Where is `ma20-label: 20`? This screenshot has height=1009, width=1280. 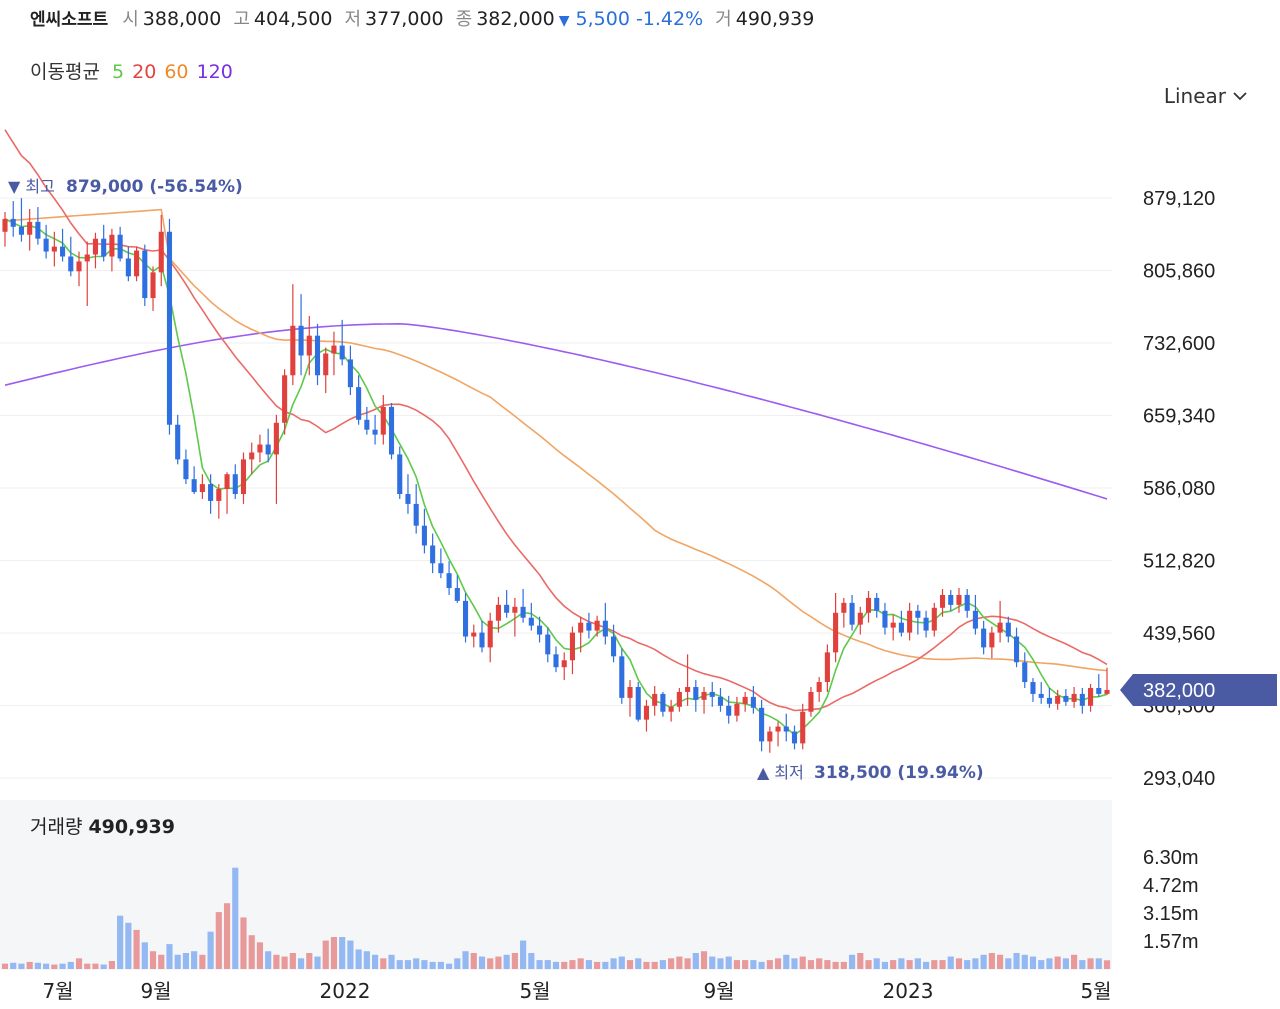 ma20-label: 20 is located at coordinates (144, 72).